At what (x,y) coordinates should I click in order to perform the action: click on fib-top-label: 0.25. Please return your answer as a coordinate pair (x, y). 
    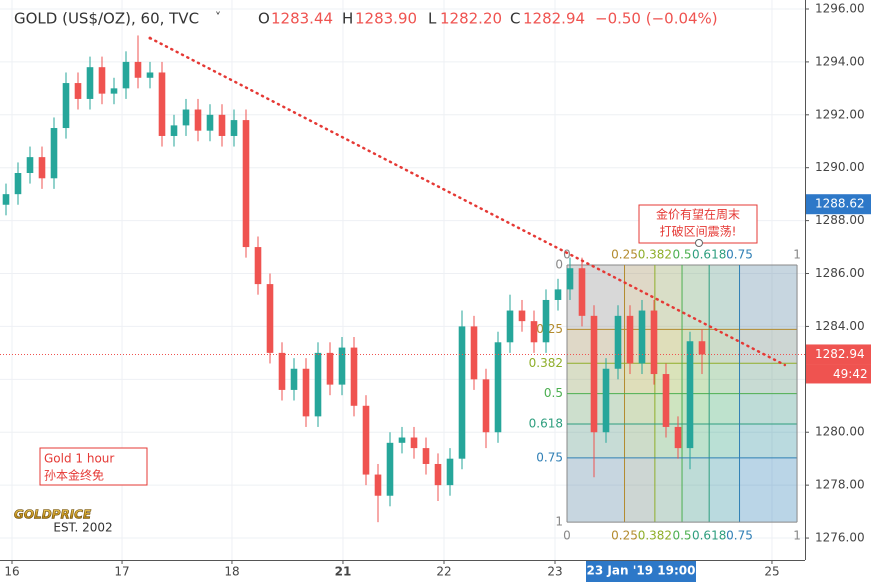
    Looking at the image, I should click on (624, 255).